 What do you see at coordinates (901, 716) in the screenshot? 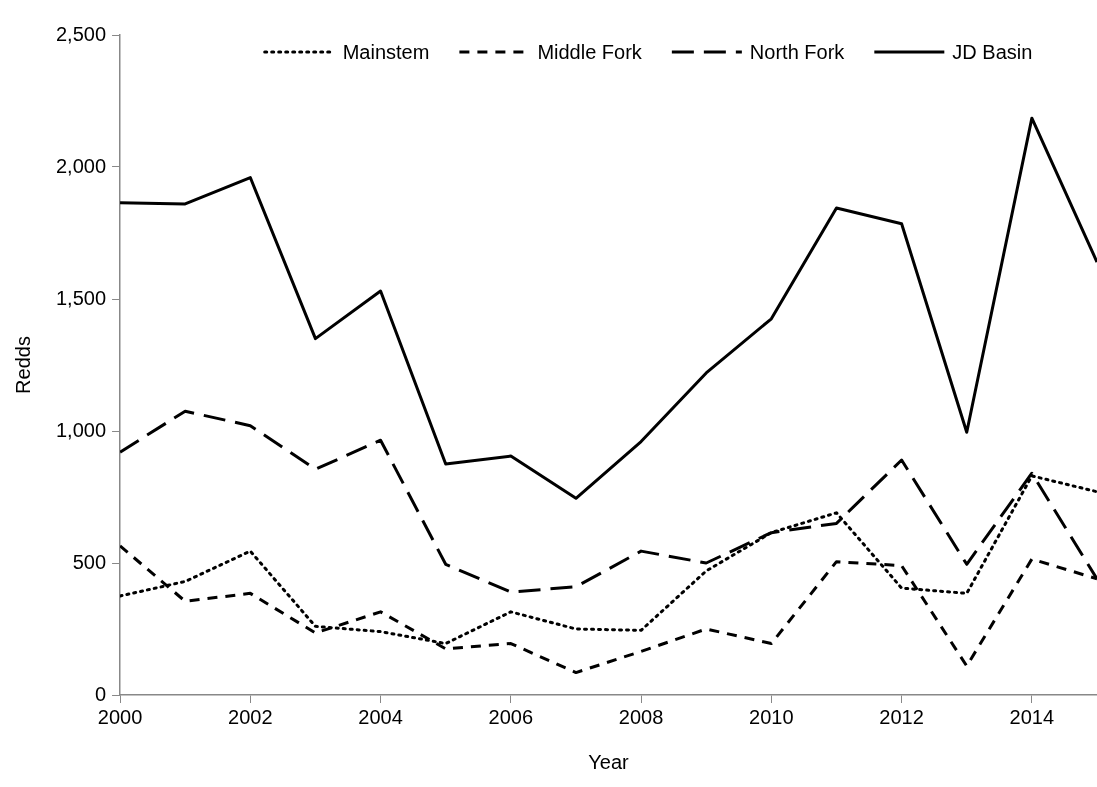
I see `x-tick-label: 2012` at bounding box center [901, 716].